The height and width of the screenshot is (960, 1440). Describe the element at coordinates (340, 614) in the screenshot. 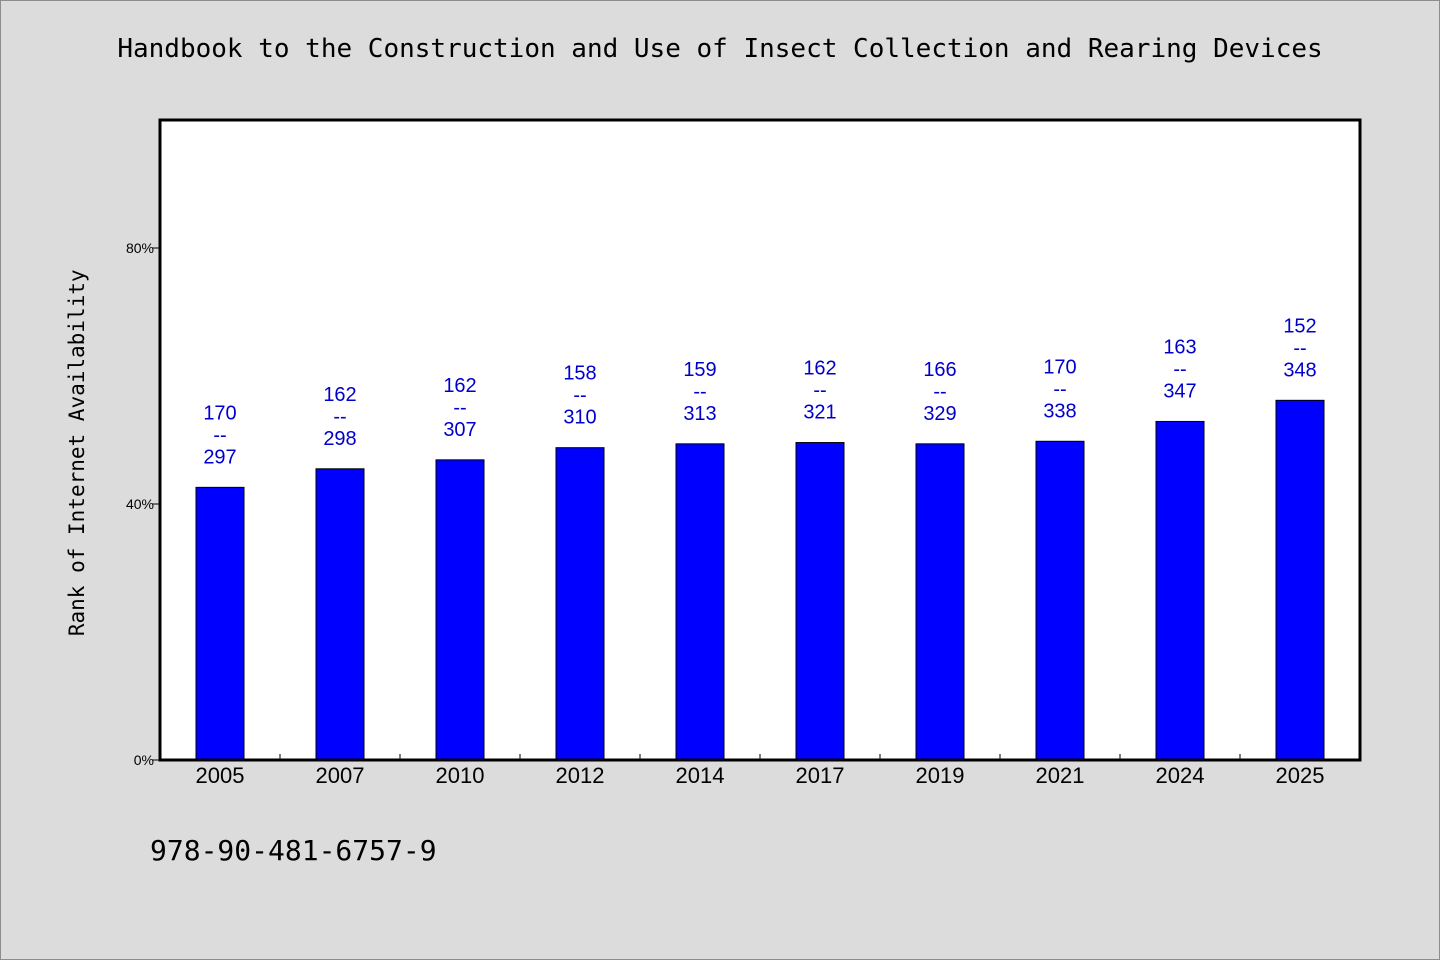

I see `bar-2007` at that location.